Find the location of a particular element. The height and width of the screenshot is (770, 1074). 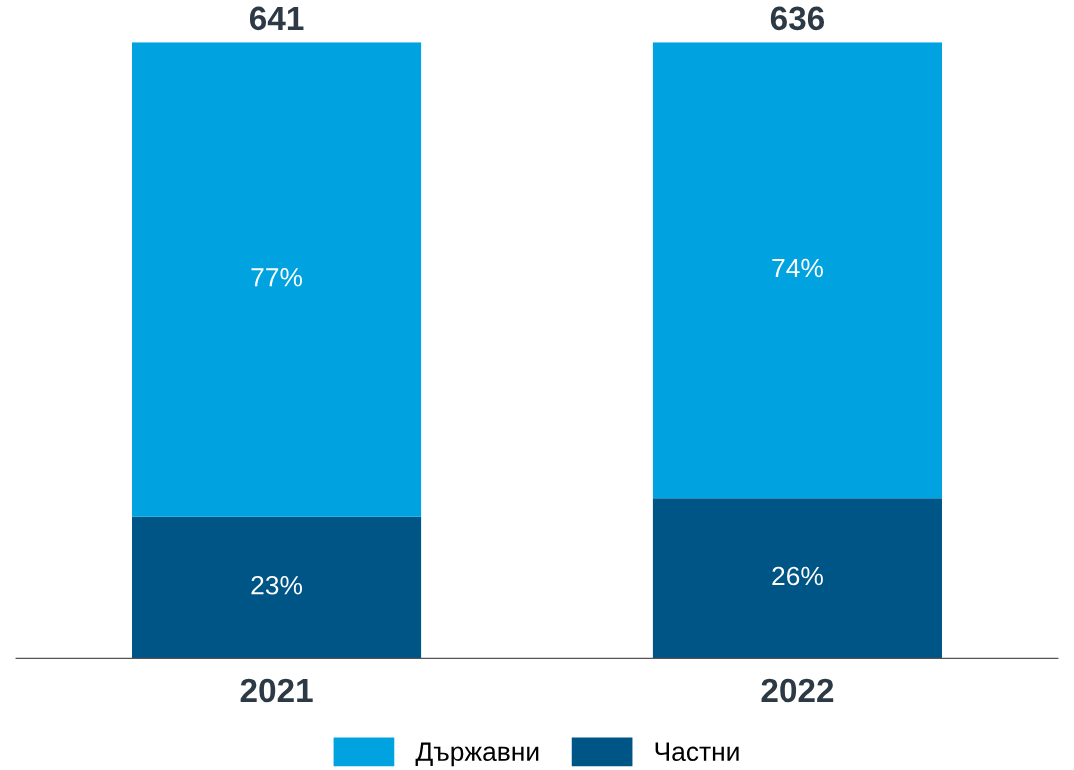

data-label: 77% is located at coordinates (277, 277).